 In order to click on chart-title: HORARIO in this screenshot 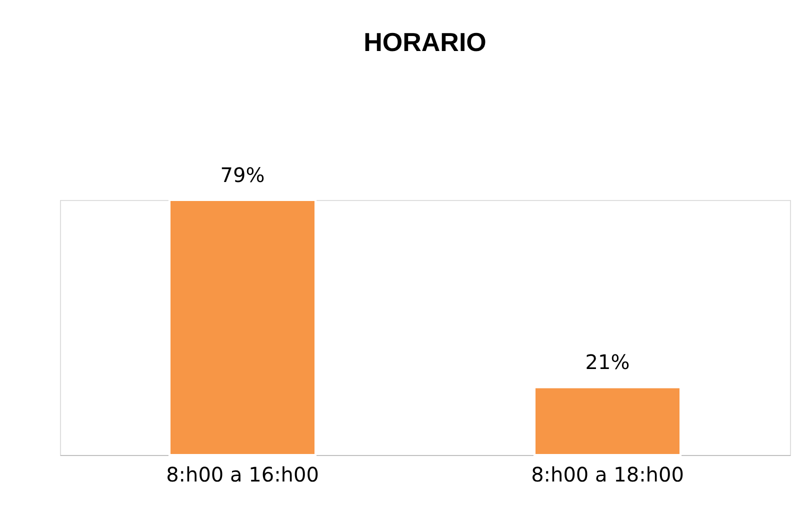, I will do `click(425, 42)`.